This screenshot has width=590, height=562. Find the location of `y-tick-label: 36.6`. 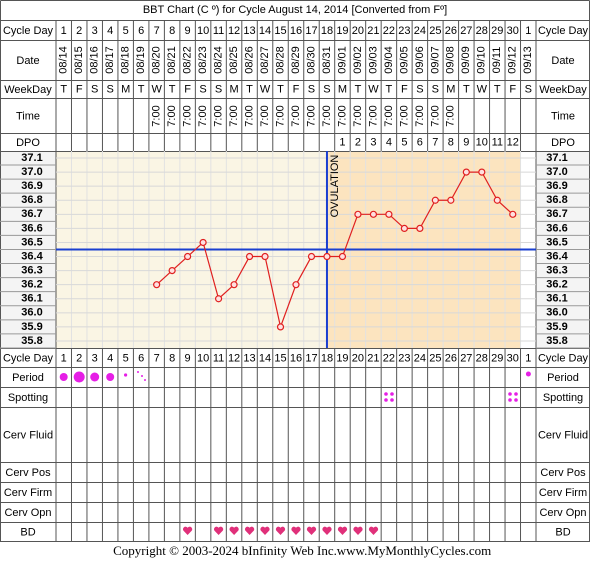

y-tick-label: 36.6 is located at coordinates (31, 228).